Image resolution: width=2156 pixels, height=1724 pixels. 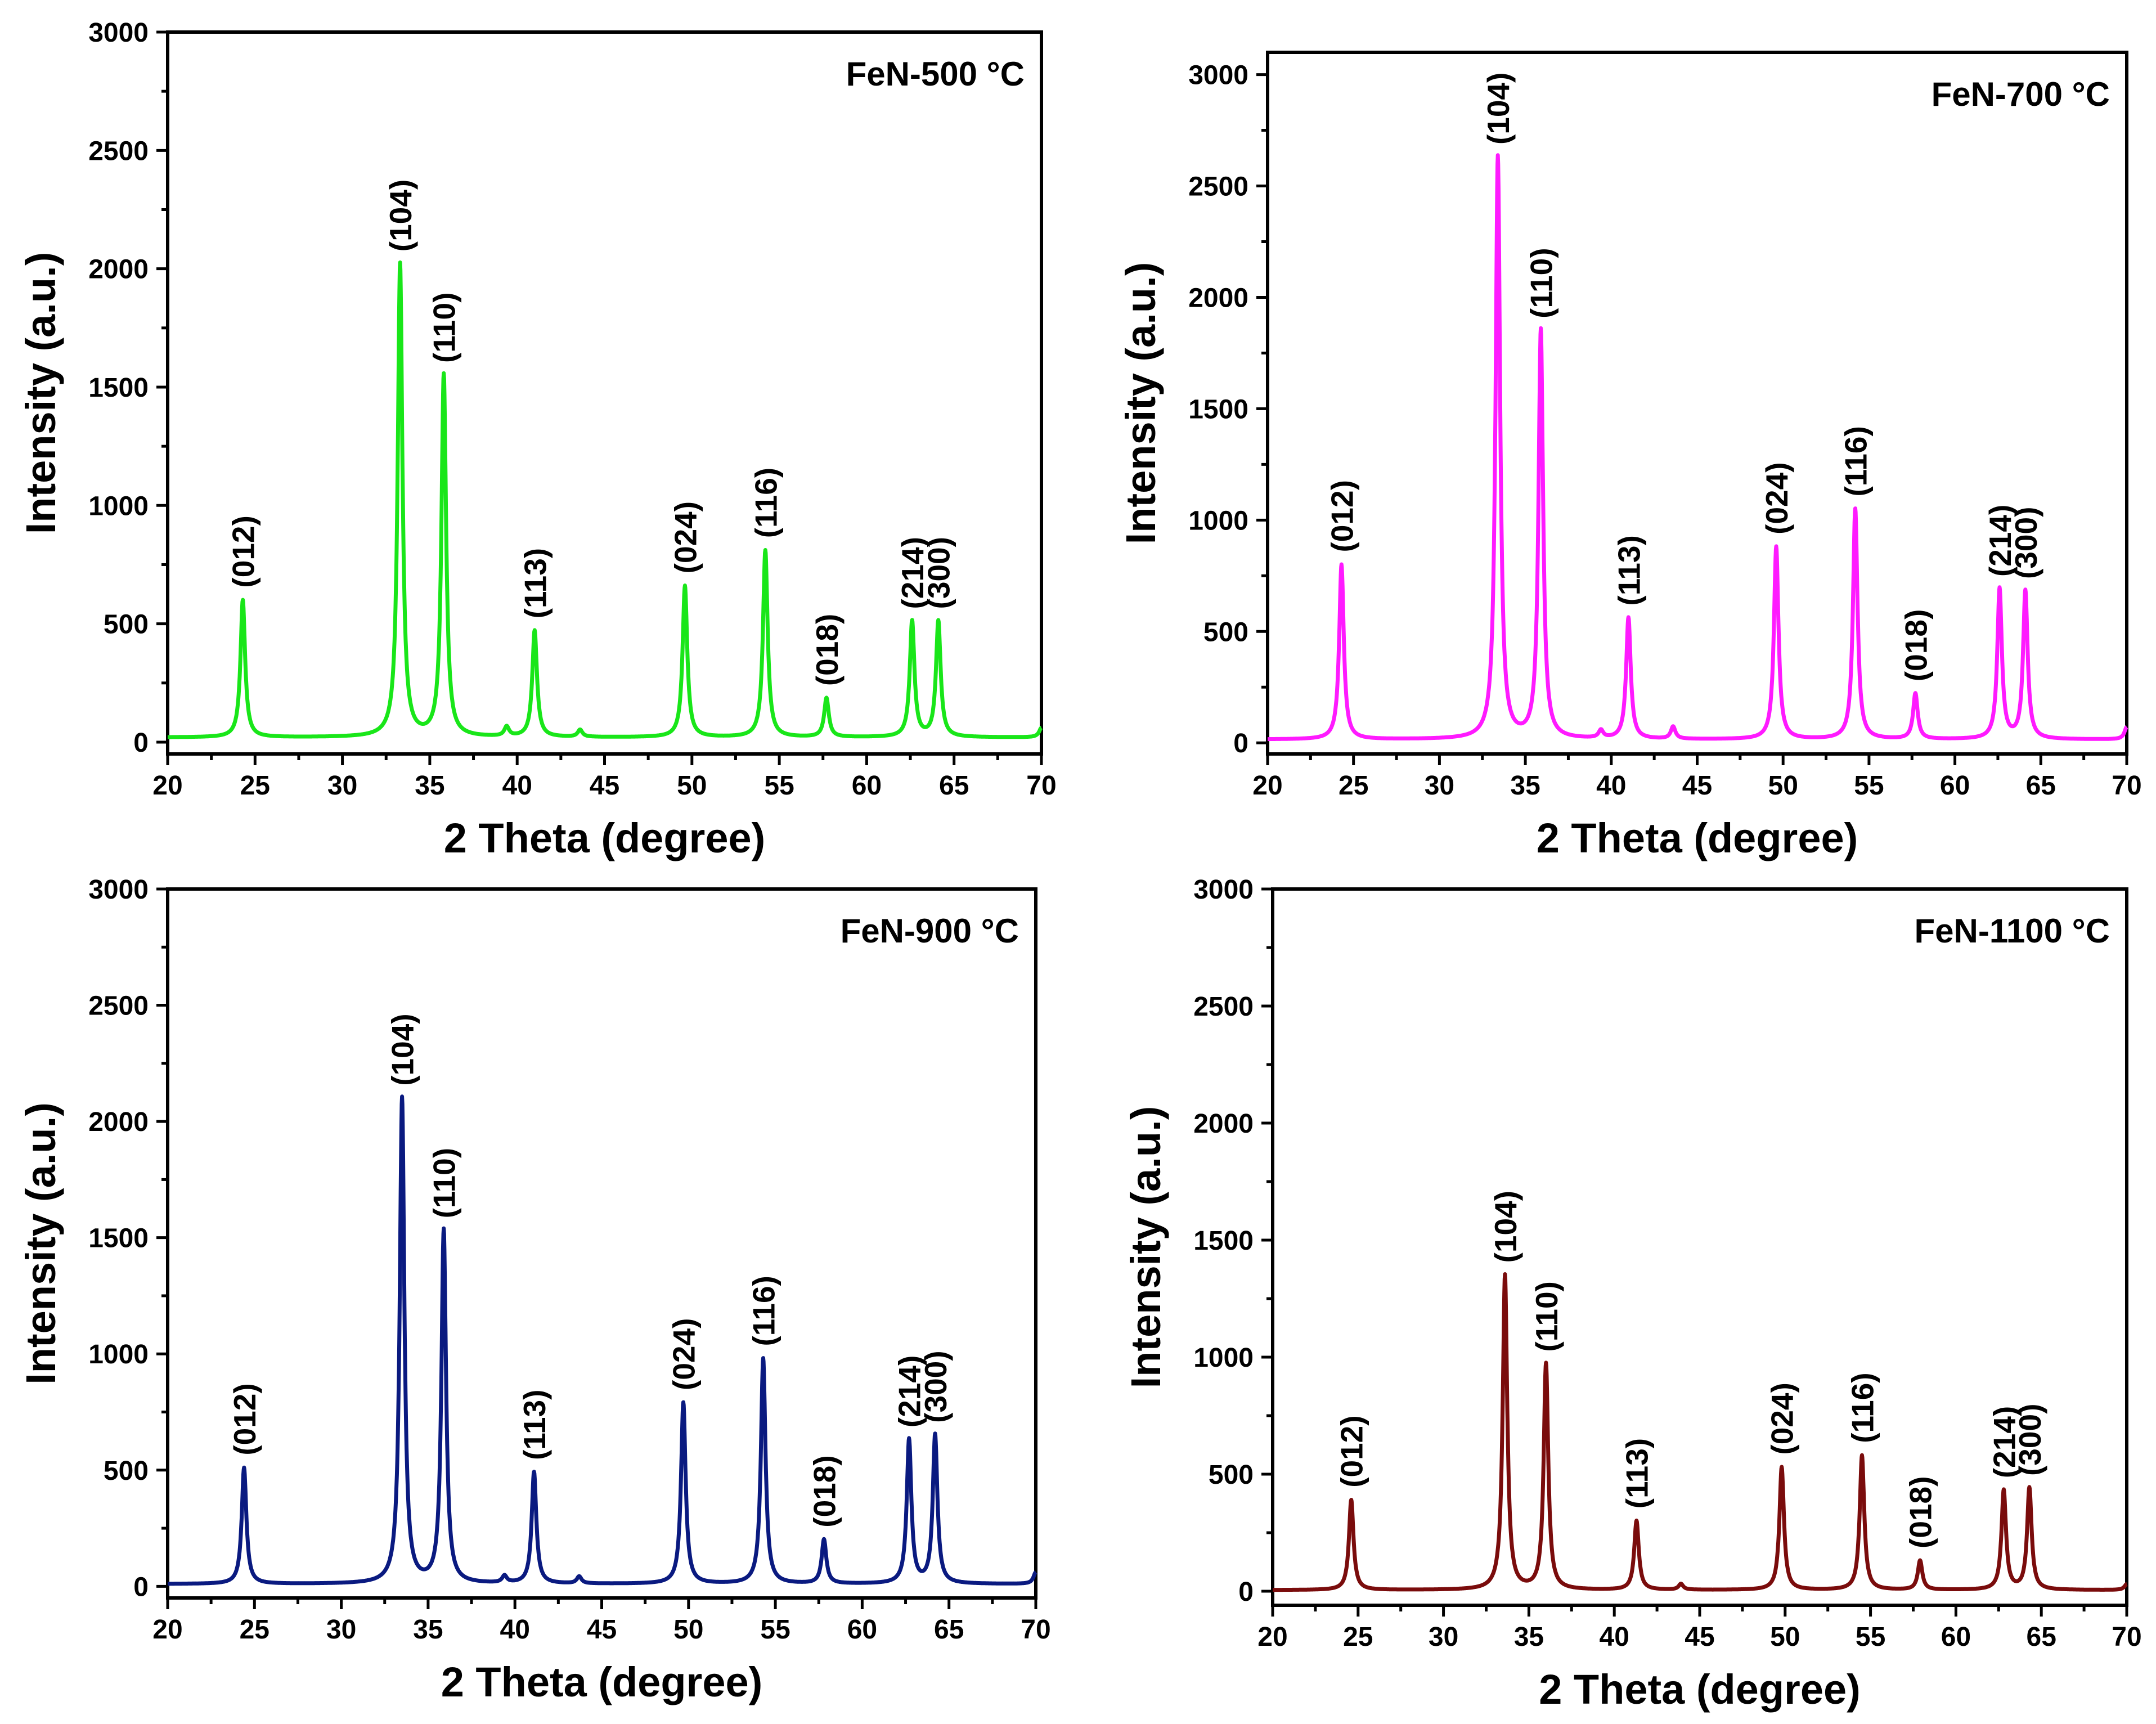 I want to click on peak-label-012: (012), so click(x=244, y=1419).